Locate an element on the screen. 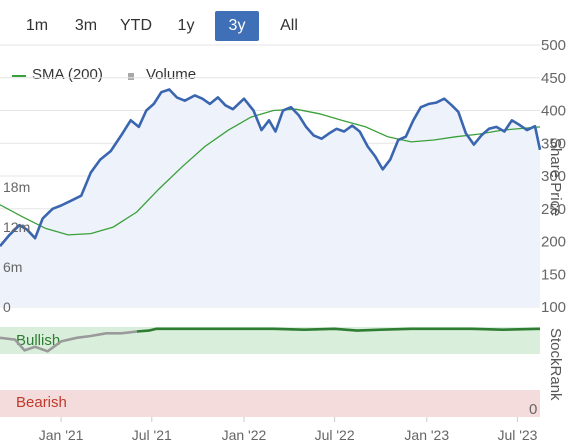 The image size is (578, 443). range-selector: 1m 3m YTD 1y 3y All is located at coordinates (170, 27).